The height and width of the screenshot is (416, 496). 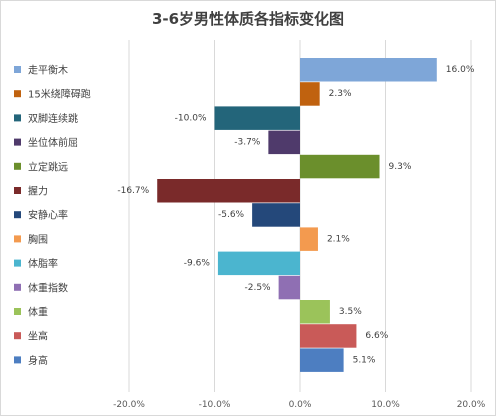 What do you see at coordinates (338, 239) in the screenshot?
I see `data-label: 2.1%` at bounding box center [338, 239].